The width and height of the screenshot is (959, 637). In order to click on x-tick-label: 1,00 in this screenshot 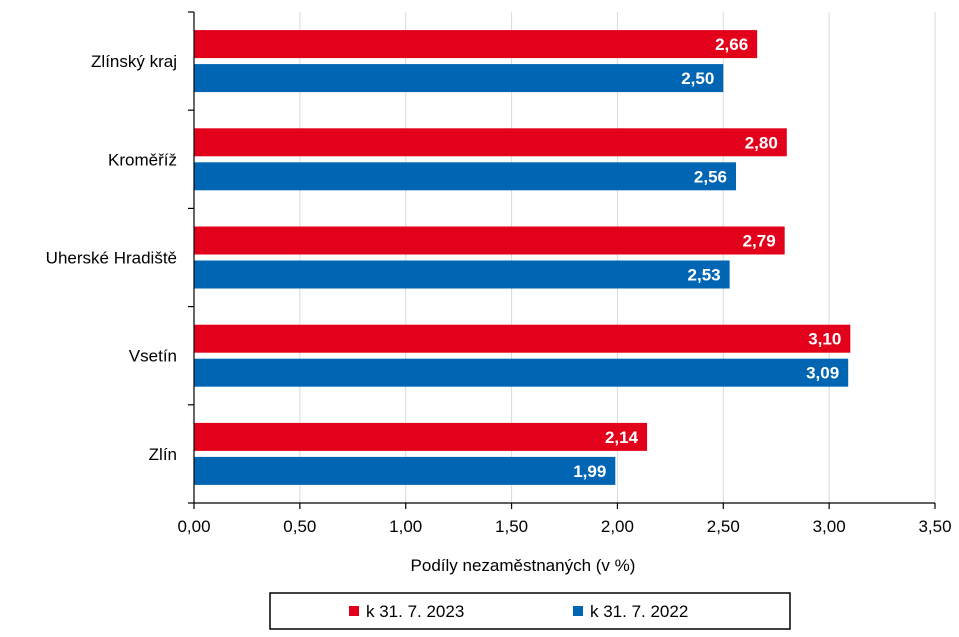, I will do `click(405, 526)`.